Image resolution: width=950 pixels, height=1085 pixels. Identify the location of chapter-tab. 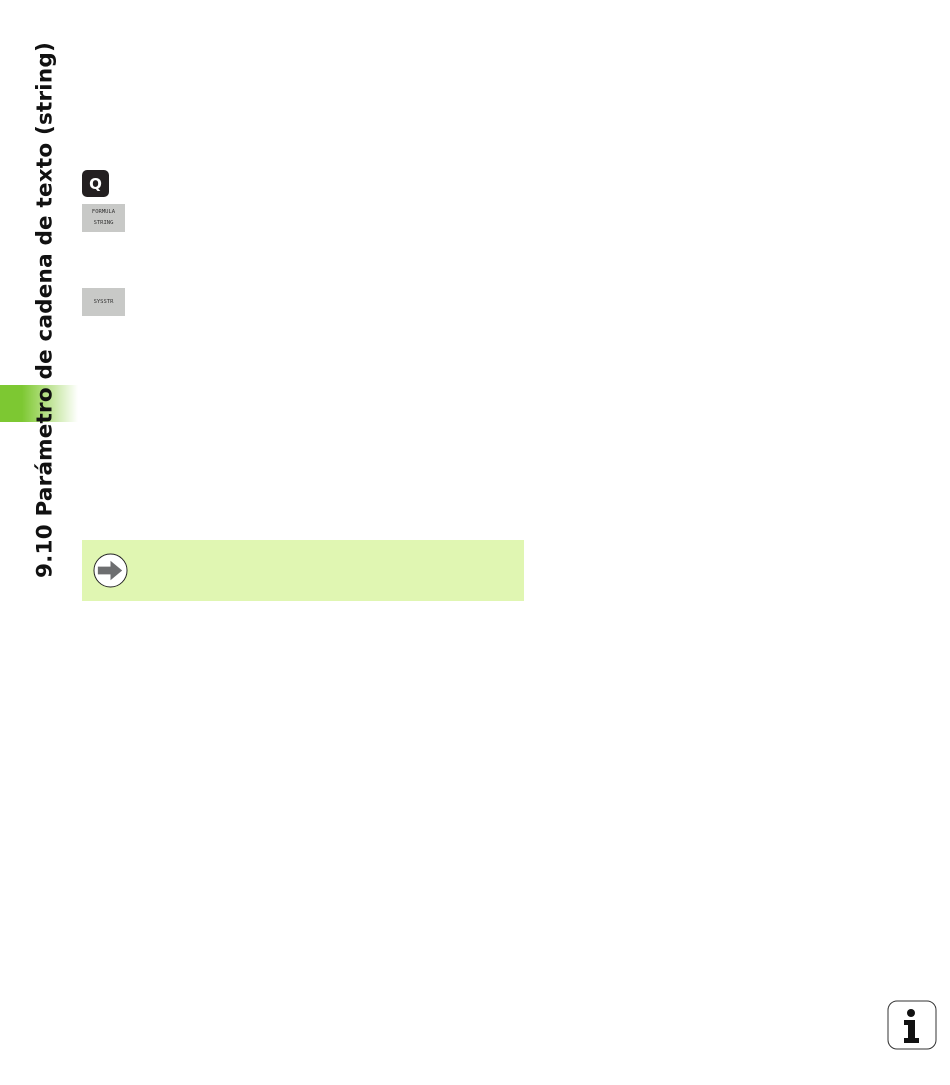
(39, 403).